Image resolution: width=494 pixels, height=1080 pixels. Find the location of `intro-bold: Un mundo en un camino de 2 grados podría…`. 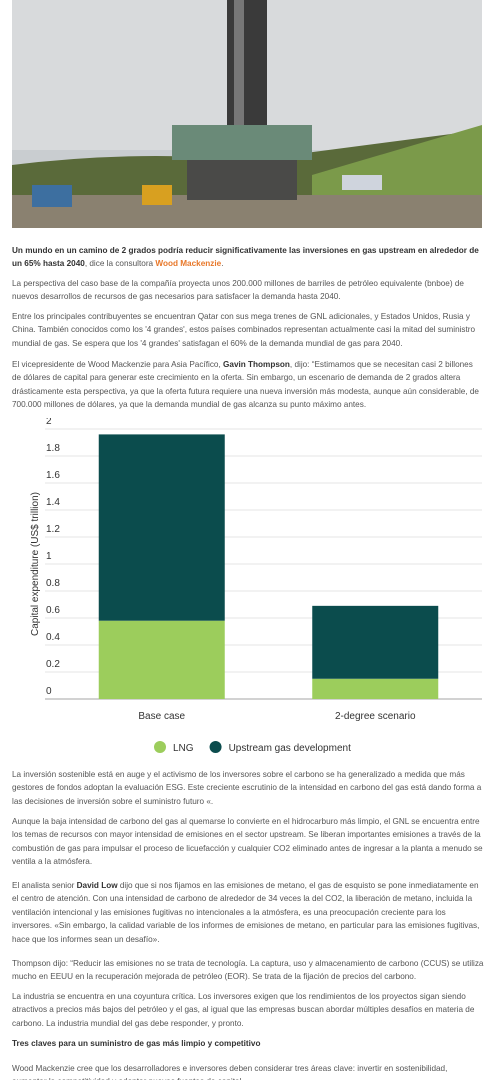

intro-bold: Un mundo en un camino de 2 grados podría… is located at coordinates (245, 257).